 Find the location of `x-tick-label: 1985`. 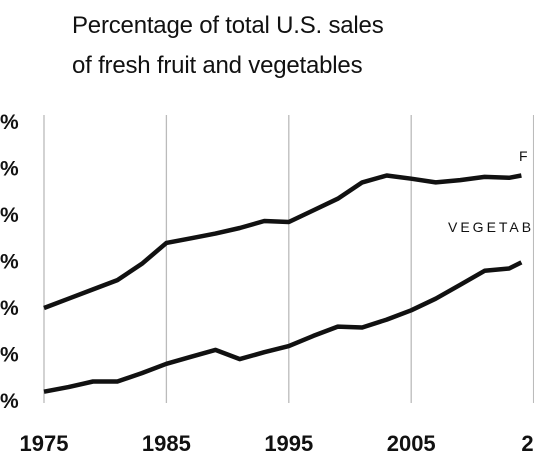

x-tick-label: 1985 is located at coordinates (166, 443).